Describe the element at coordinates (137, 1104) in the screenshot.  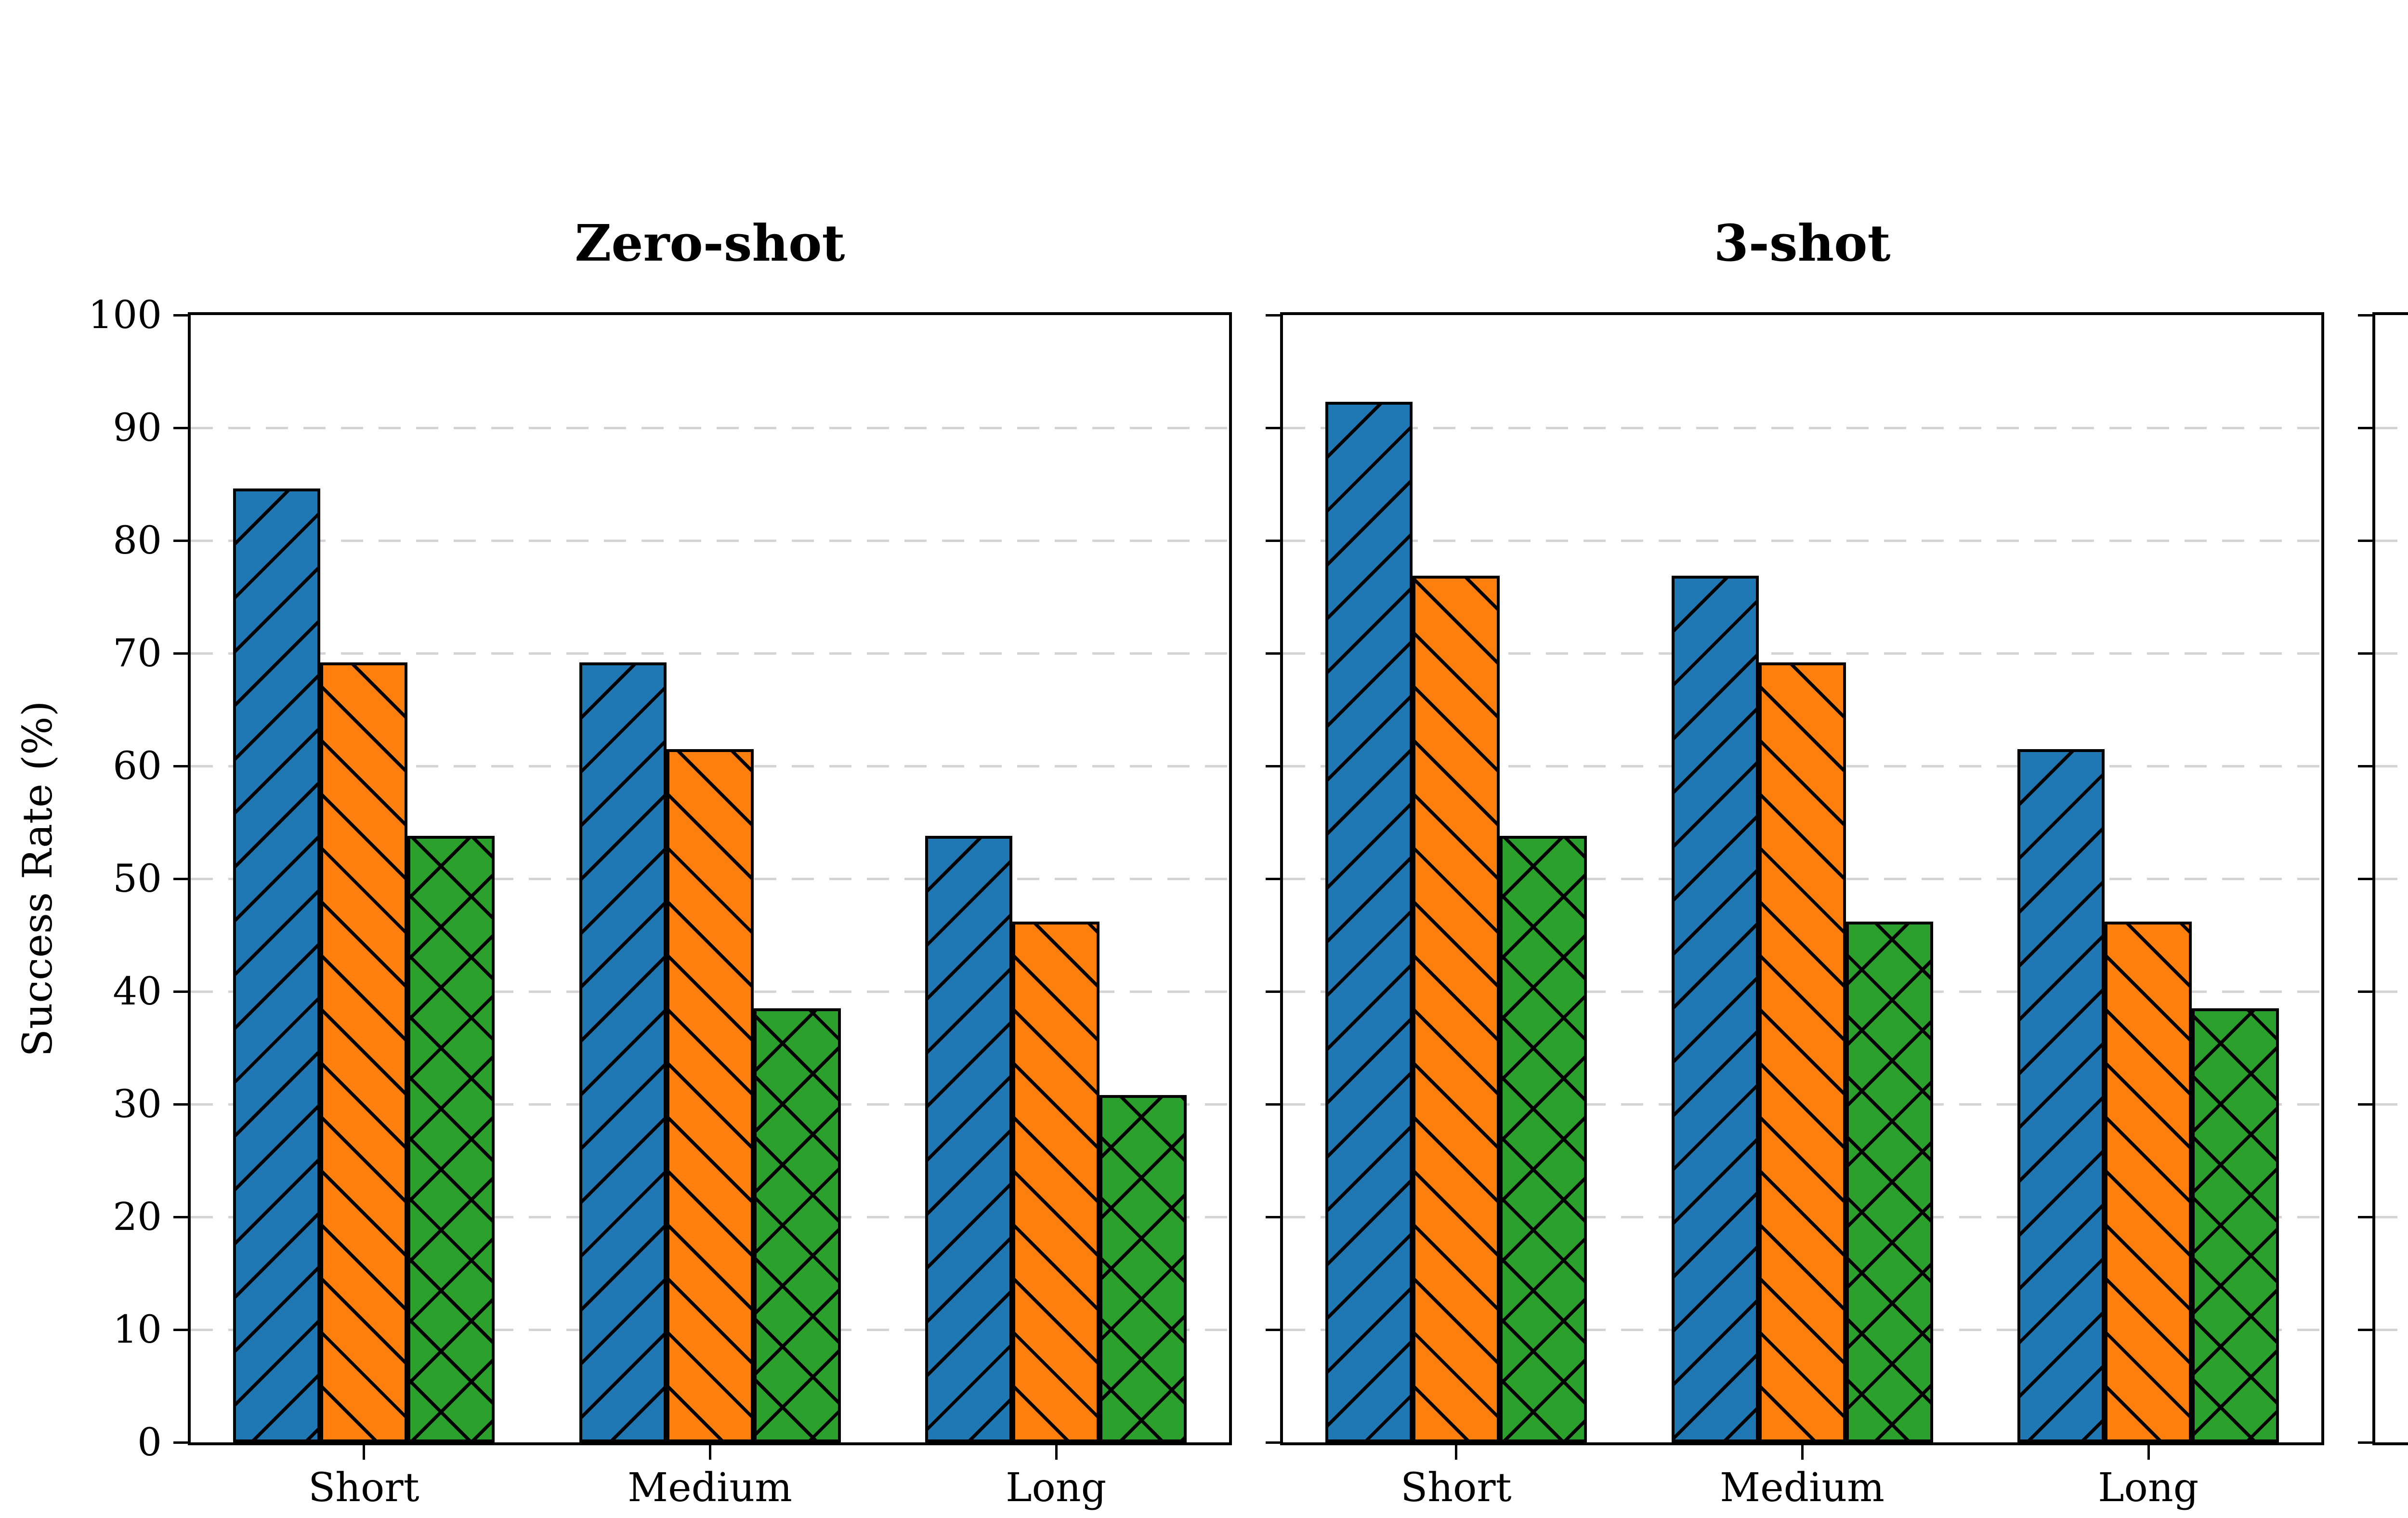
I see `y-tick-label-30: 30` at that location.